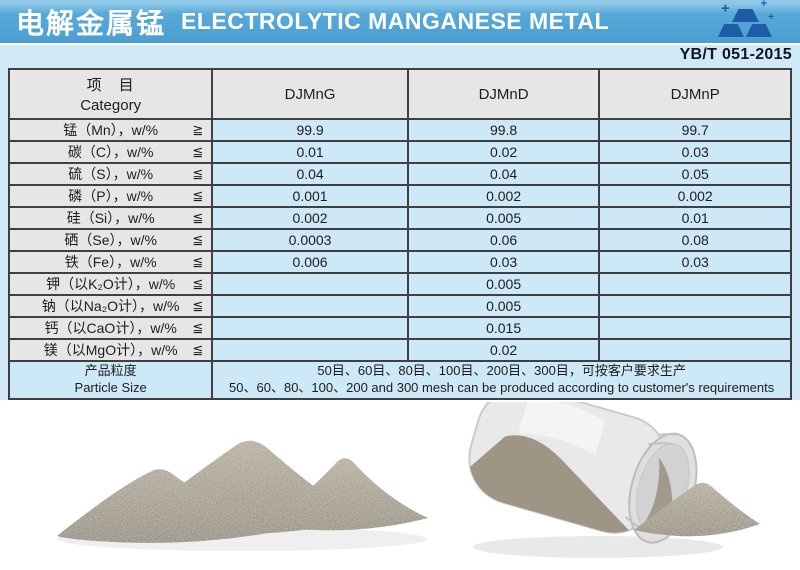  Describe the element at coordinates (91, 23) in the screenshot. I see `page-title-chinese: 电解金属锰` at that location.